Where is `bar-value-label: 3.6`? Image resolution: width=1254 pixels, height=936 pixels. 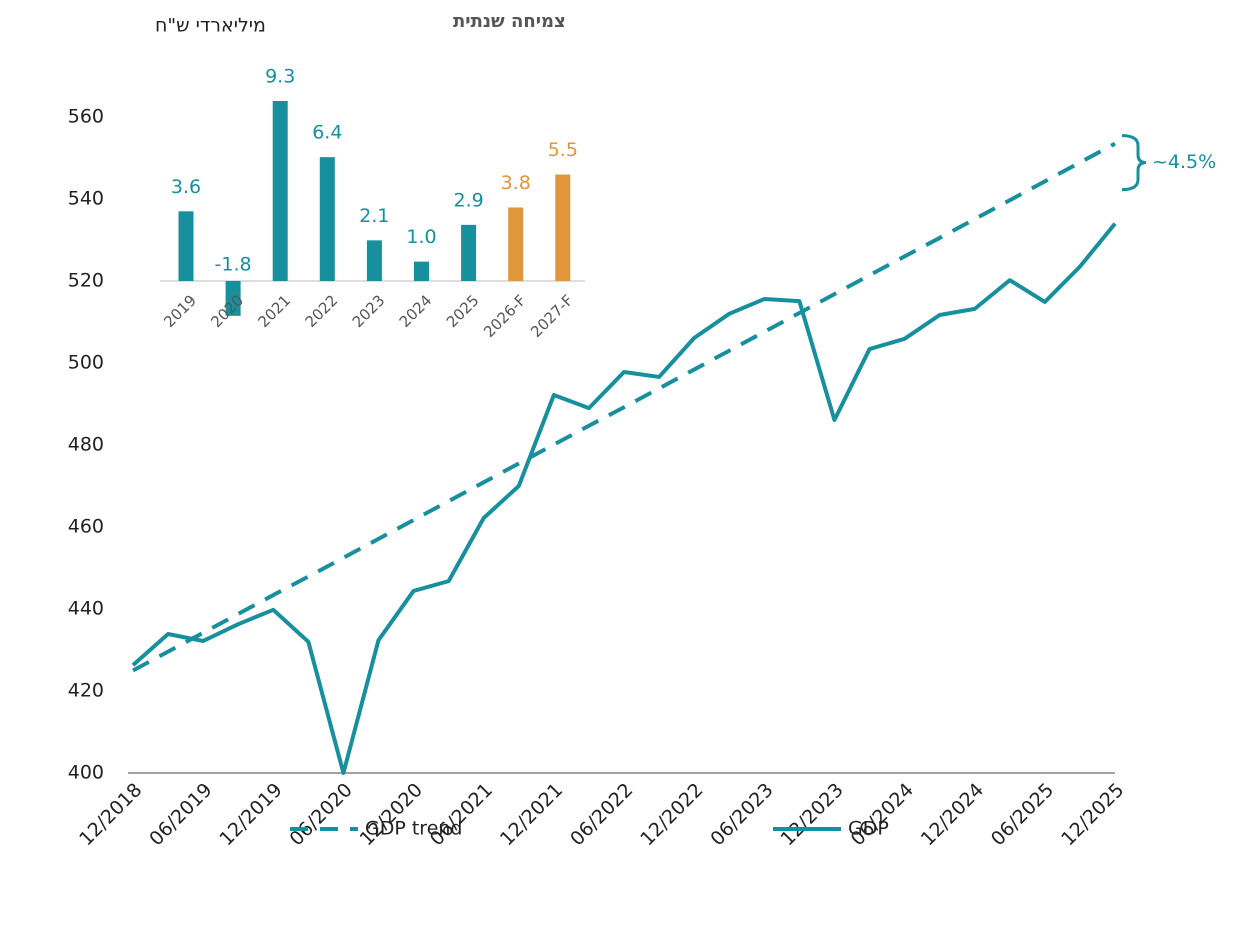
bar-value-label: 3.6 is located at coordinates (186, 187).